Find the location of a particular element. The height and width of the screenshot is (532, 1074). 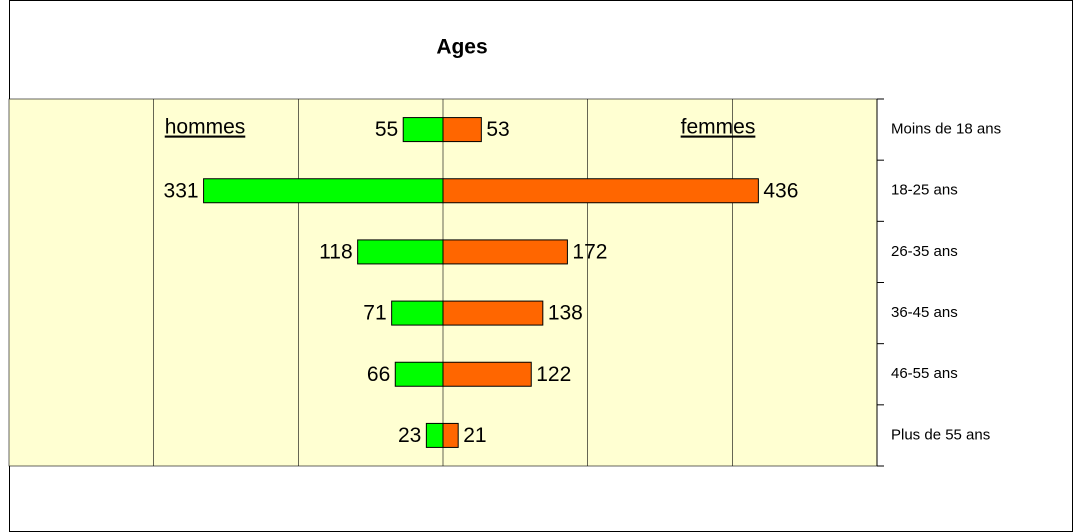

category-label: 18-25 ans is located at coordinates (924, 190).